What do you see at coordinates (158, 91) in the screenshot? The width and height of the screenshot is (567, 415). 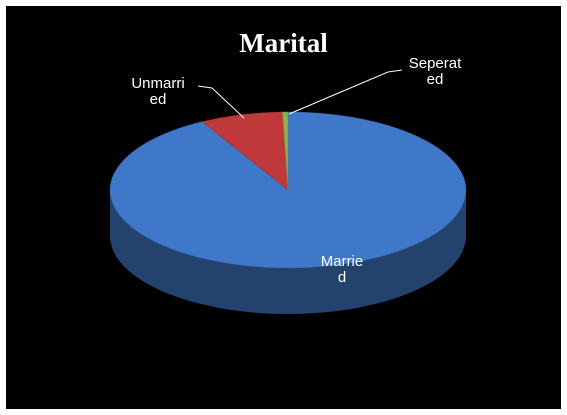 I see `slice-label: Unmarried` at bounding box center [158, 91].